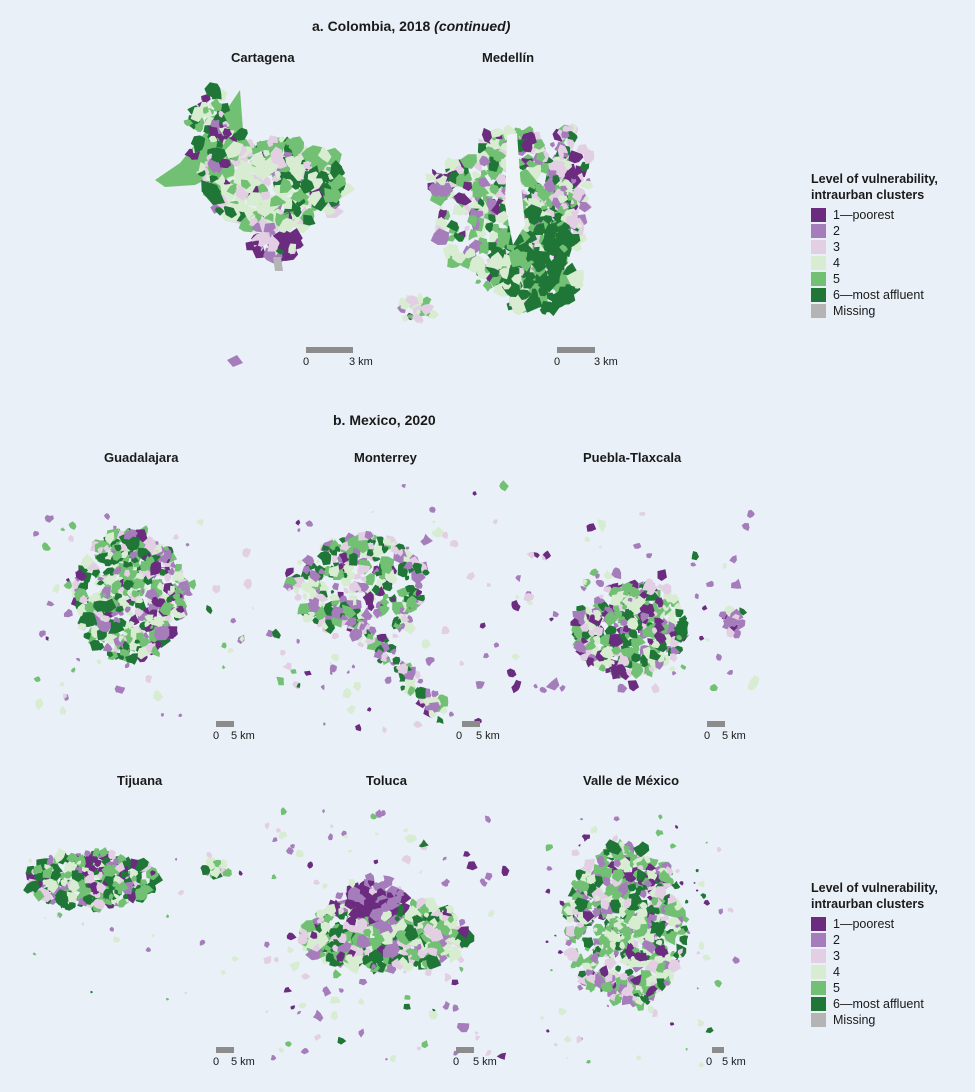 The width and height of the screenshot is (975, 1092). I want to click on legend-label: 1—poorest, so click(864, 924).